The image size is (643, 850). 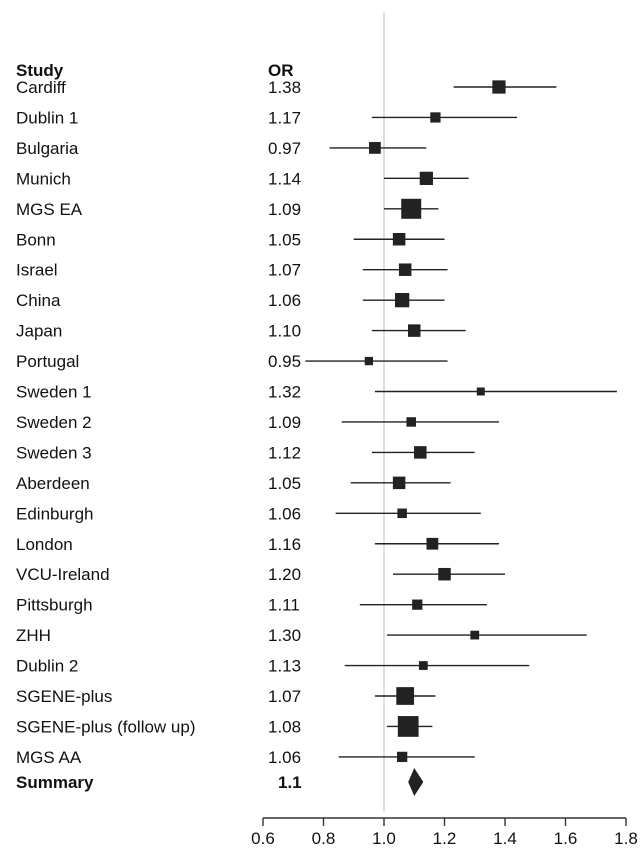 I want to click on study-column-header: Study, so click(x=40, y=70).